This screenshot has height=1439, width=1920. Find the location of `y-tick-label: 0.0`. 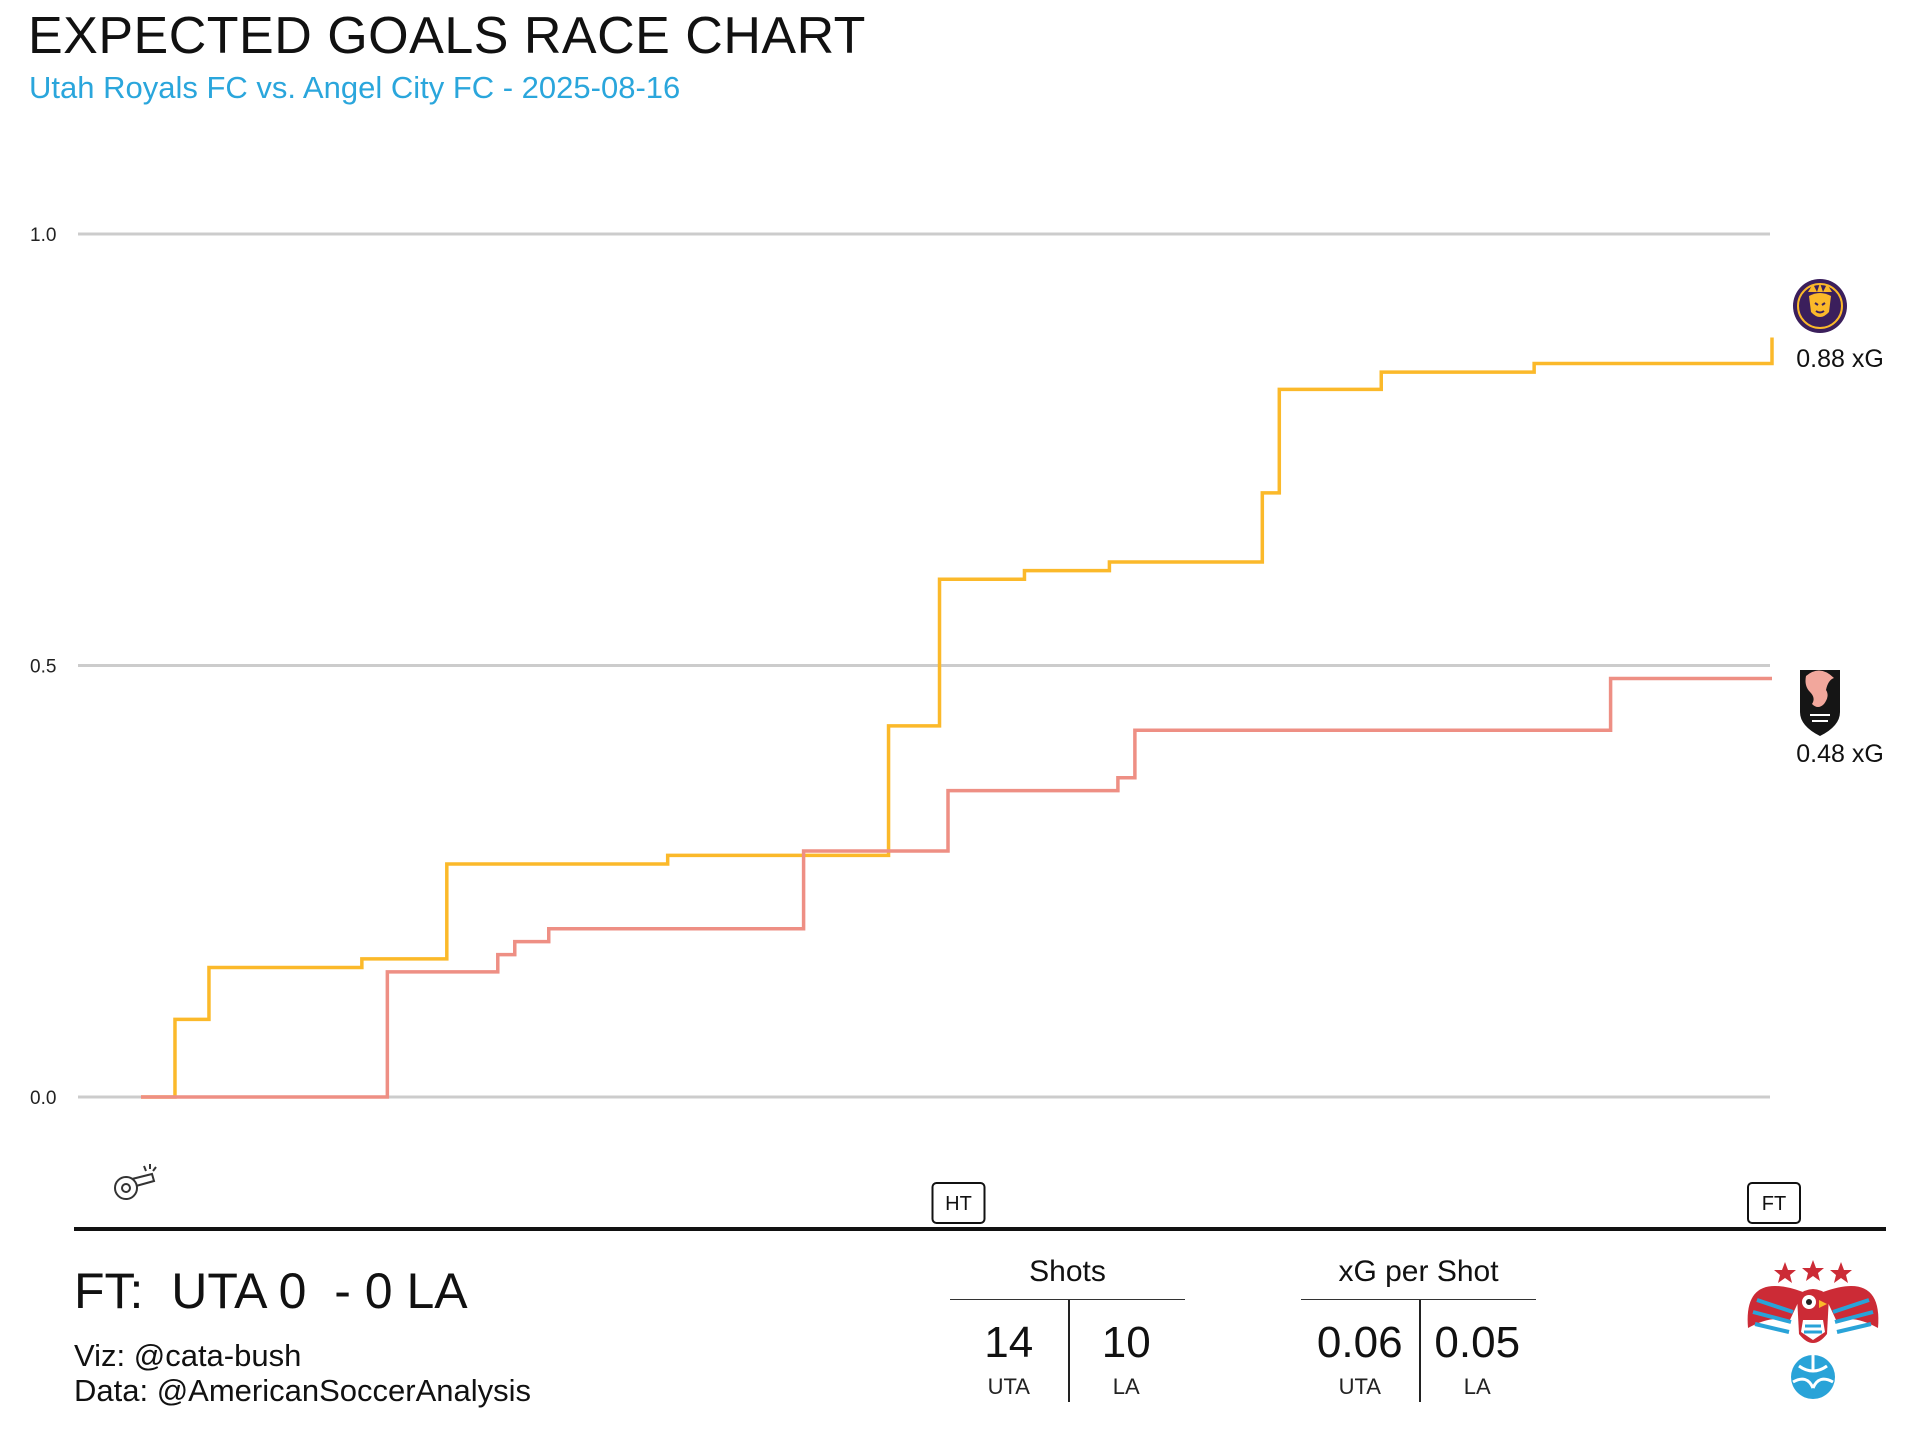

y-tick-label: 0.0 is located at coordinates (43, 1098).